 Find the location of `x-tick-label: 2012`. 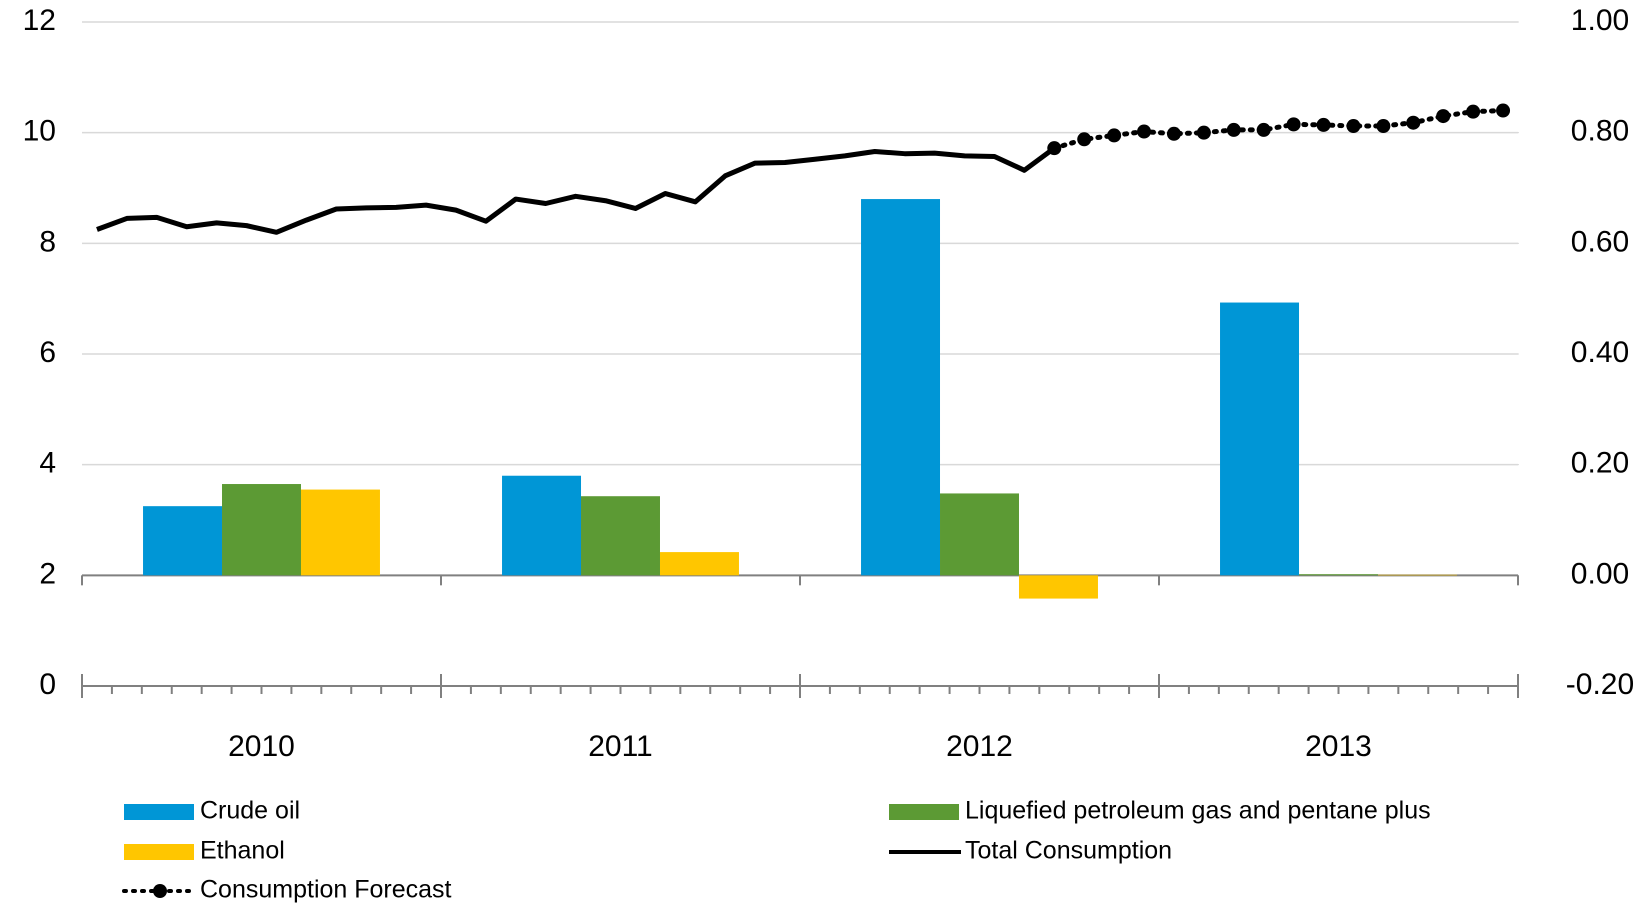

x-tick-label: 2012 is located at coordinates (979, 746).